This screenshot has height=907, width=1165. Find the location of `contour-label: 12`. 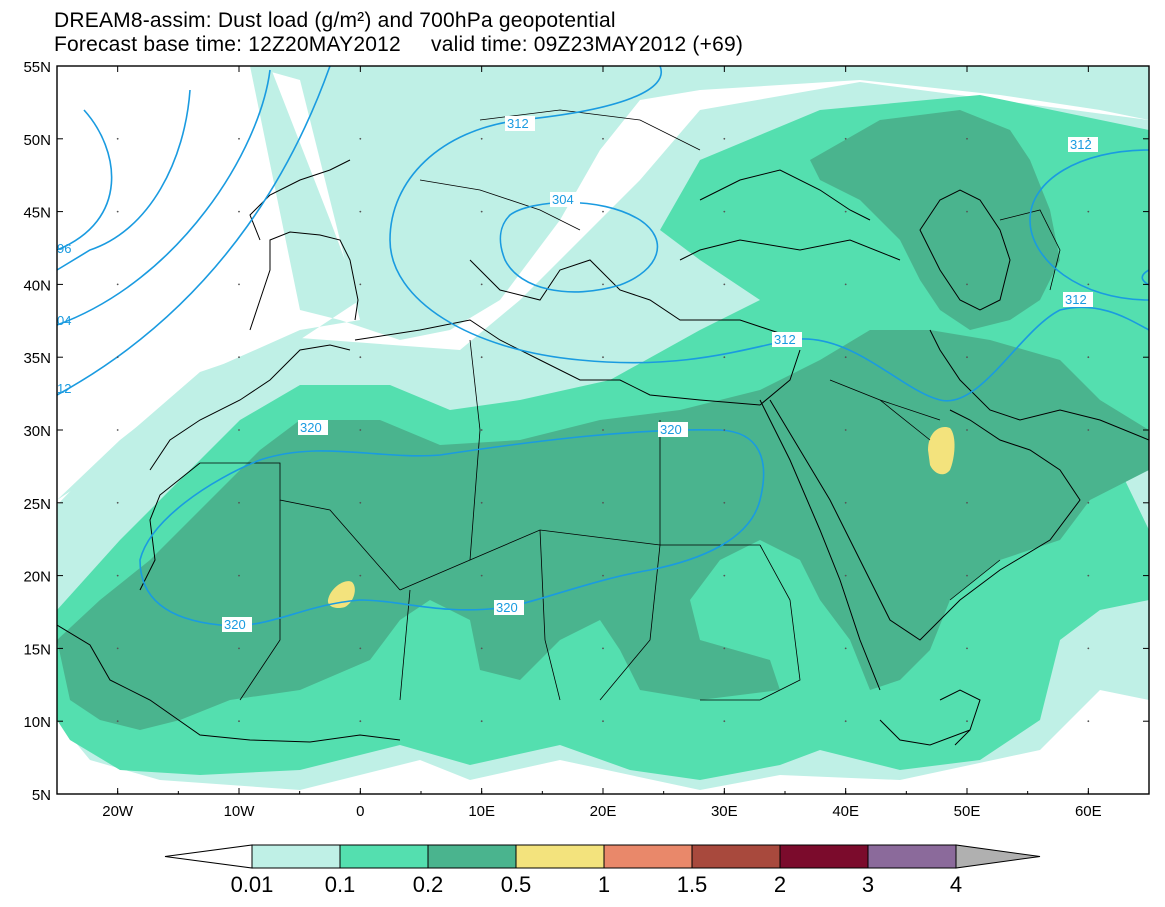

contour-label: 12 is located at coordinates (64, 388).